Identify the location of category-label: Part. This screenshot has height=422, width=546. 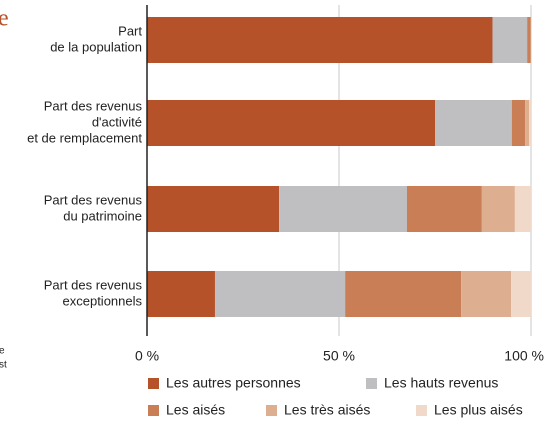
(130, 30).